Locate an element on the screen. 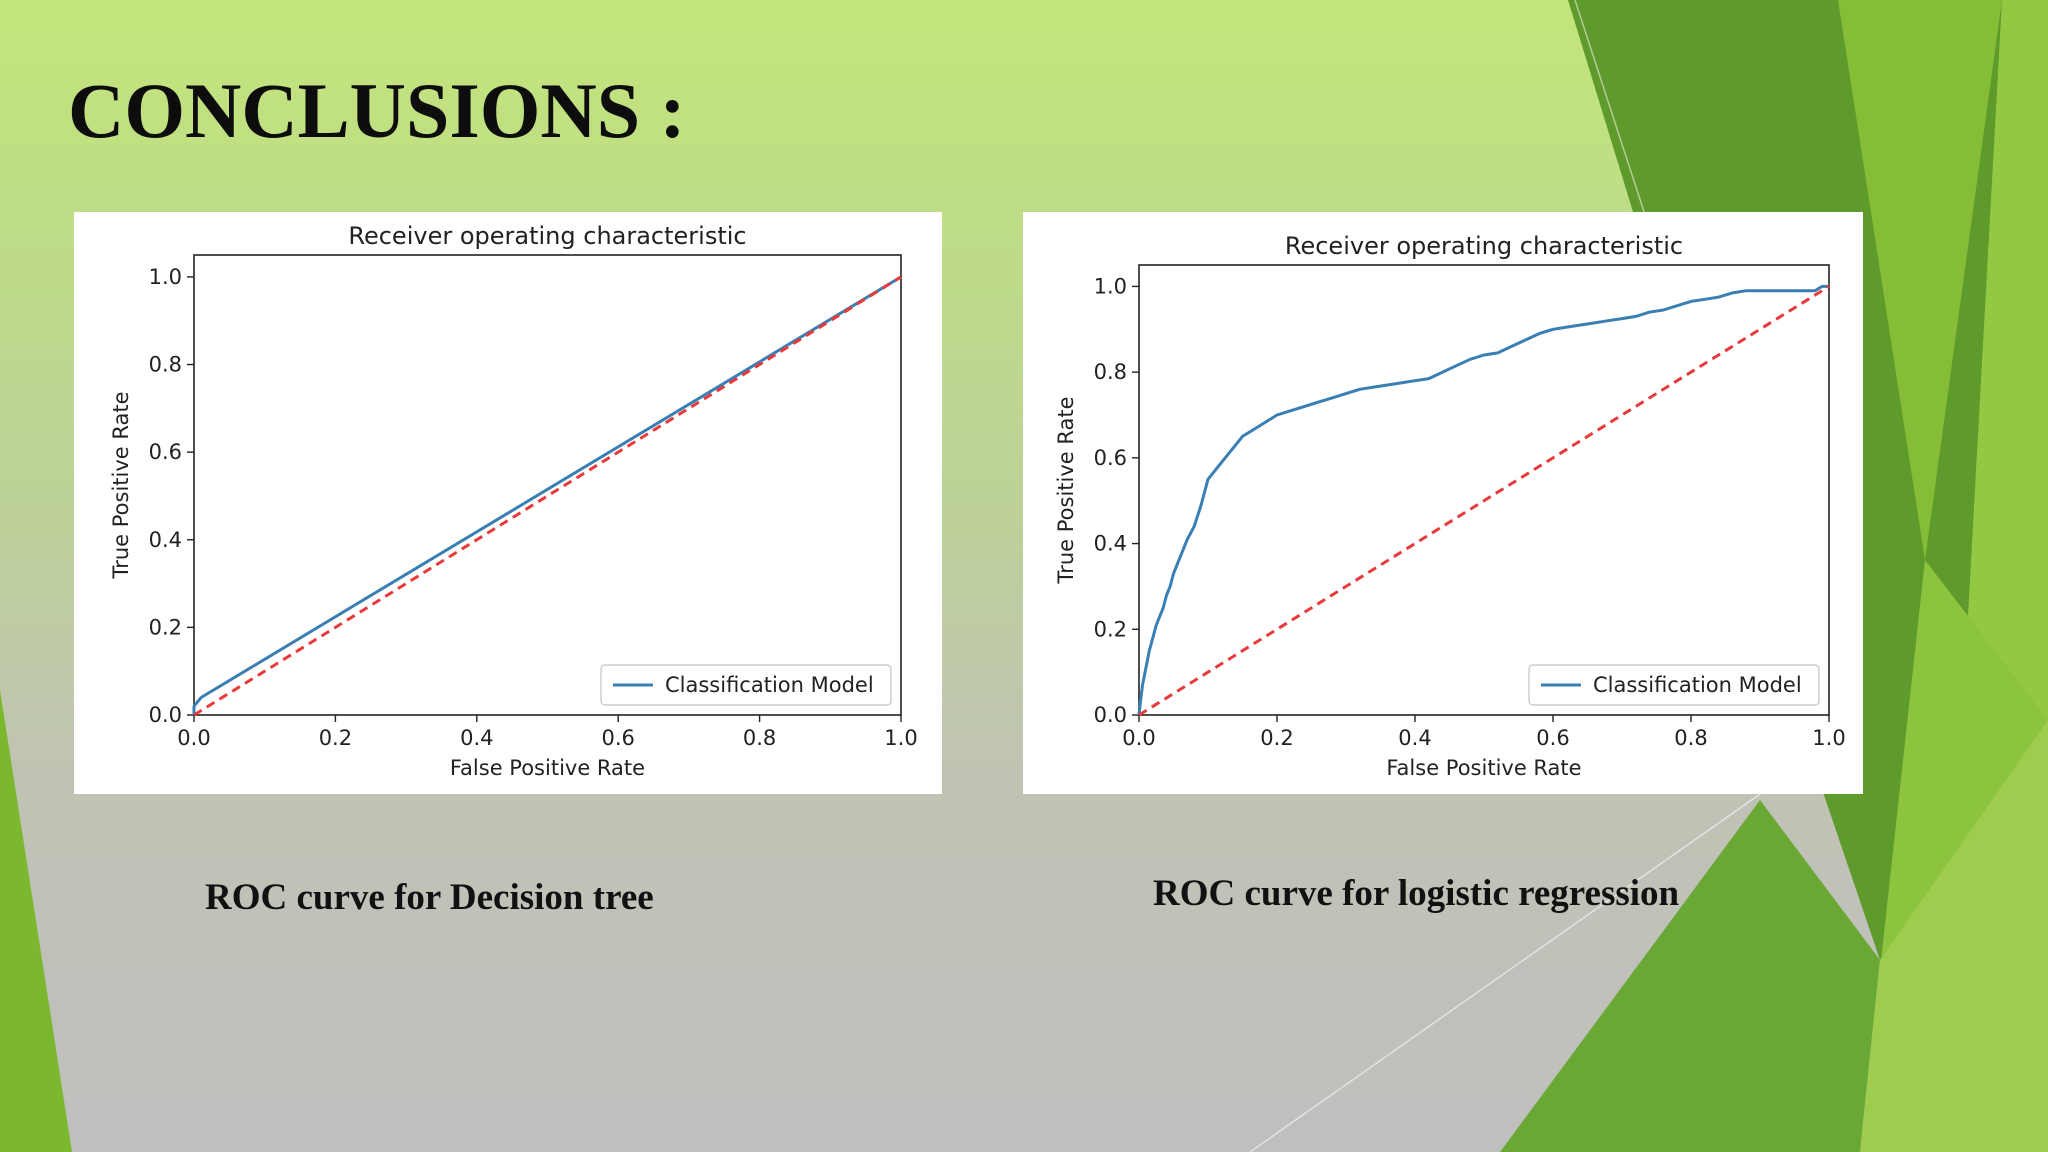 The width and height of the screenshot is (2048, 1152). green-shard-bright is located at coordinates (2004, 380).